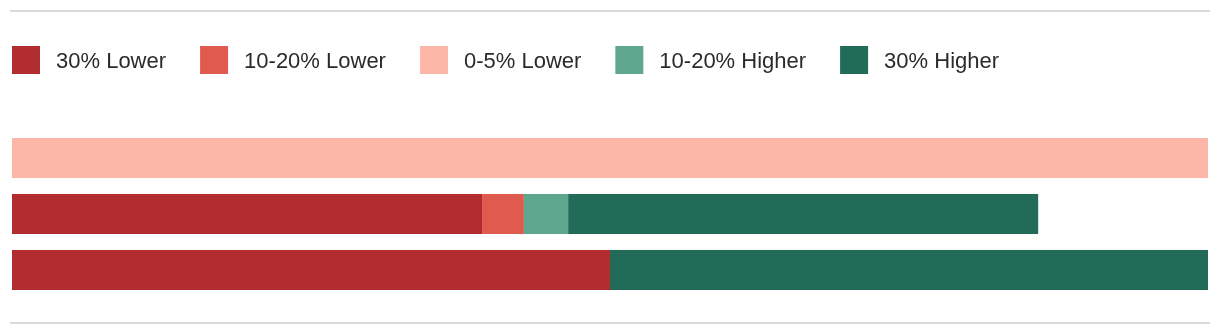 This screenshot has height=336, width=1220. Describe the element at coordinates (522, 60) in the screenshot. I see `legend-label: 0-5% Lower` at that location.